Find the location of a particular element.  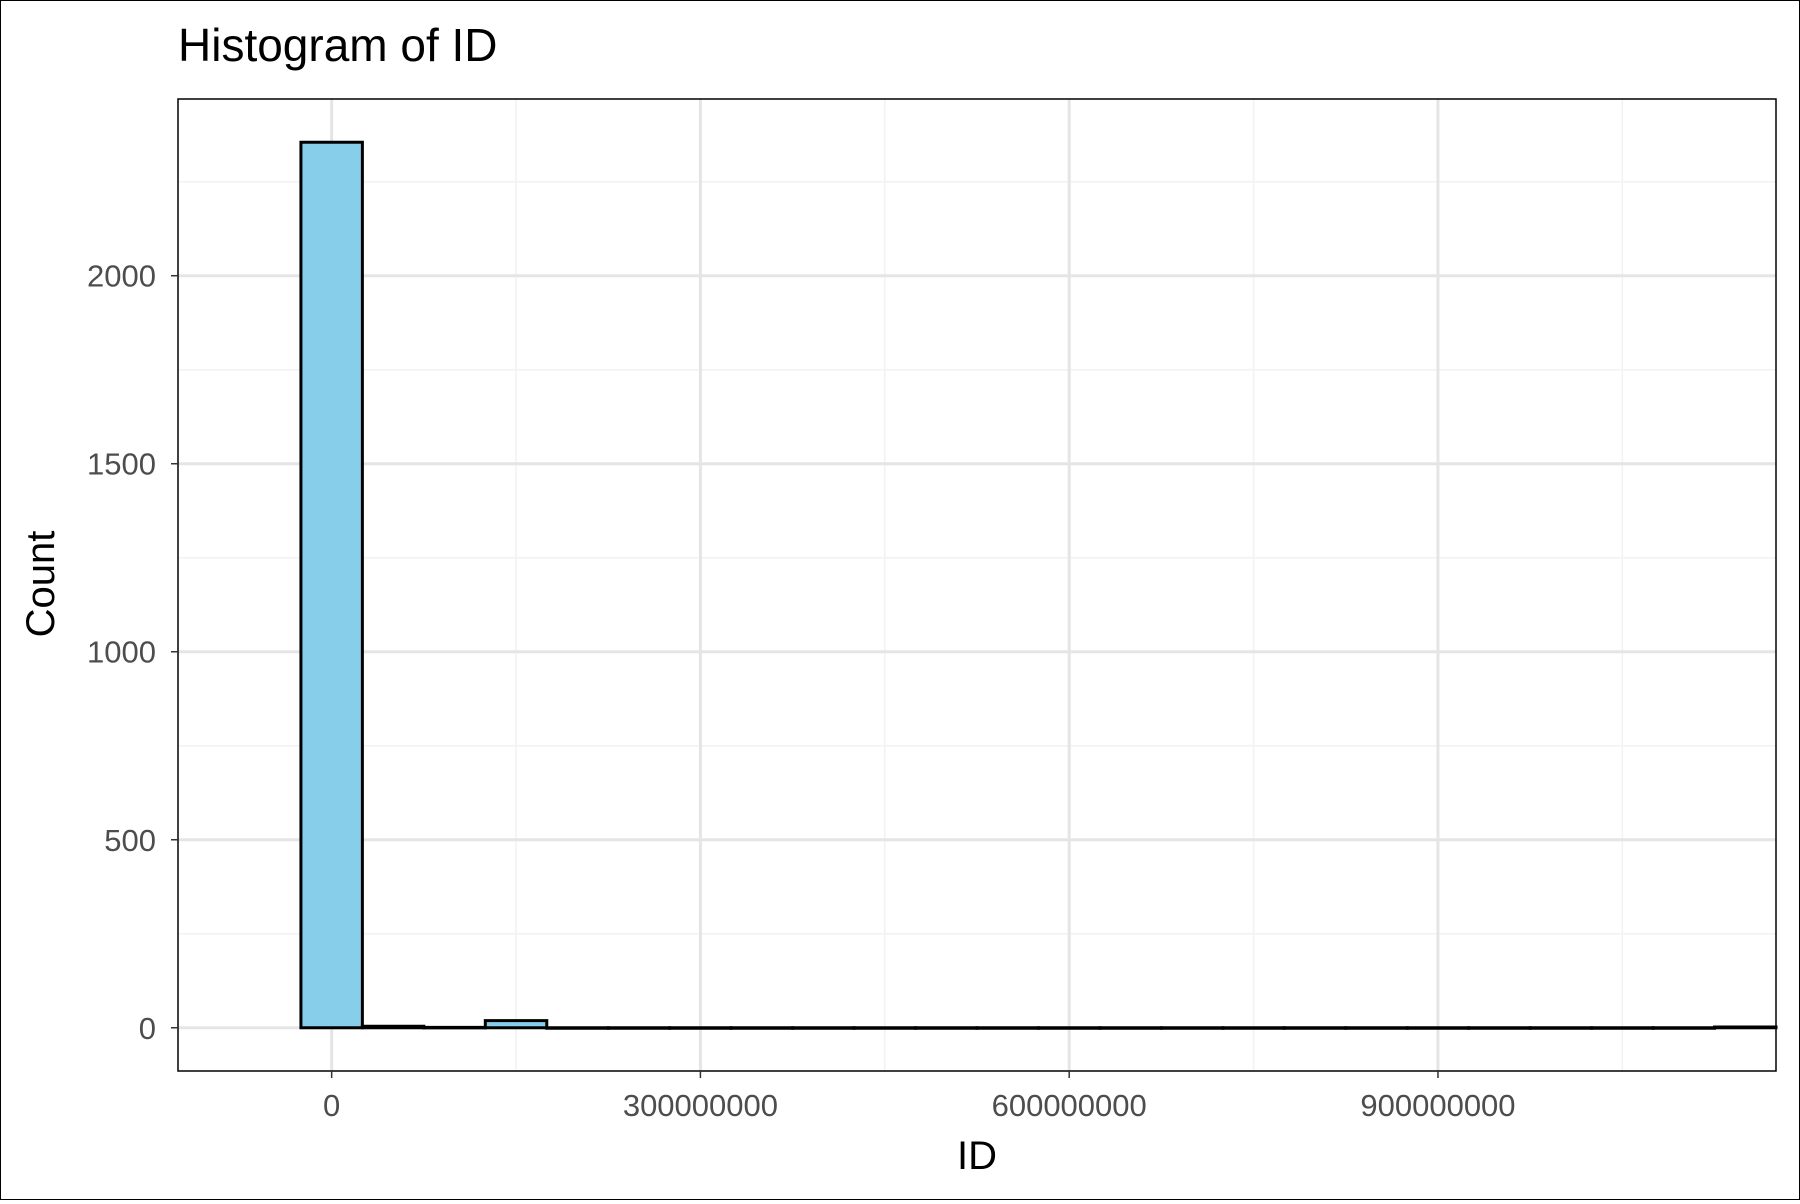

x-tick-label: 900000000 is located at coordinates (1437, 1105).